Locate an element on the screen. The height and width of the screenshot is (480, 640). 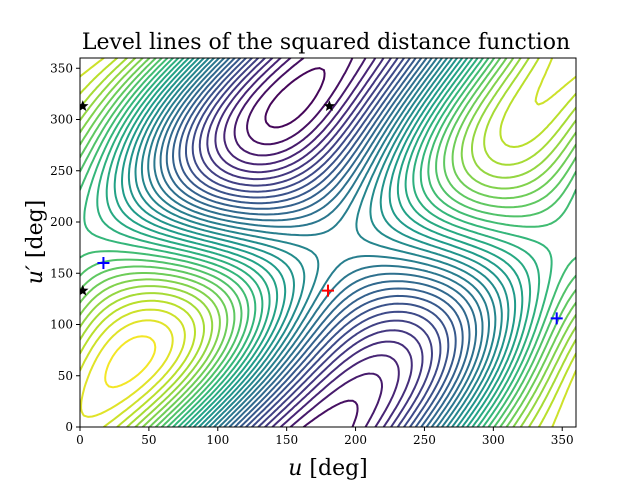
y-axis-ticks: 0 50 100 150 200 250 300 350 is located at coordinates (65, 247).